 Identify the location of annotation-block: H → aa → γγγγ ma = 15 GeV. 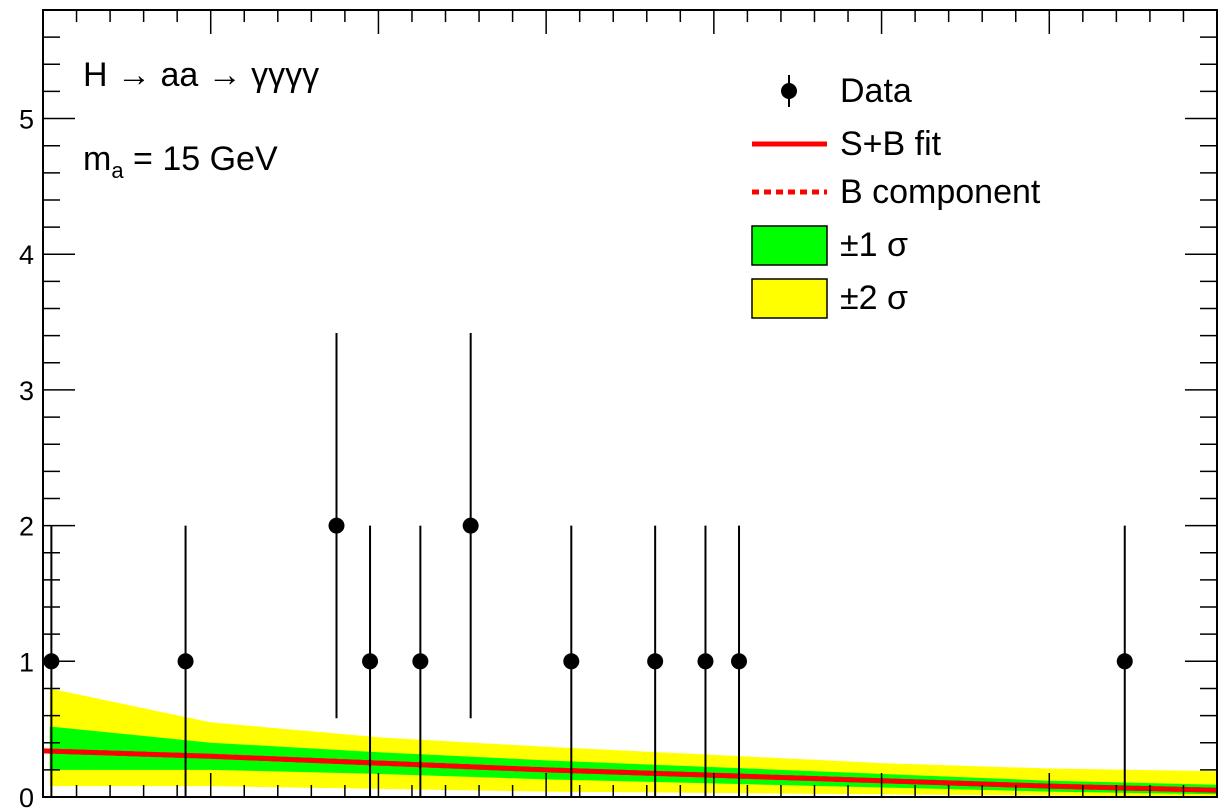
(201, 119).